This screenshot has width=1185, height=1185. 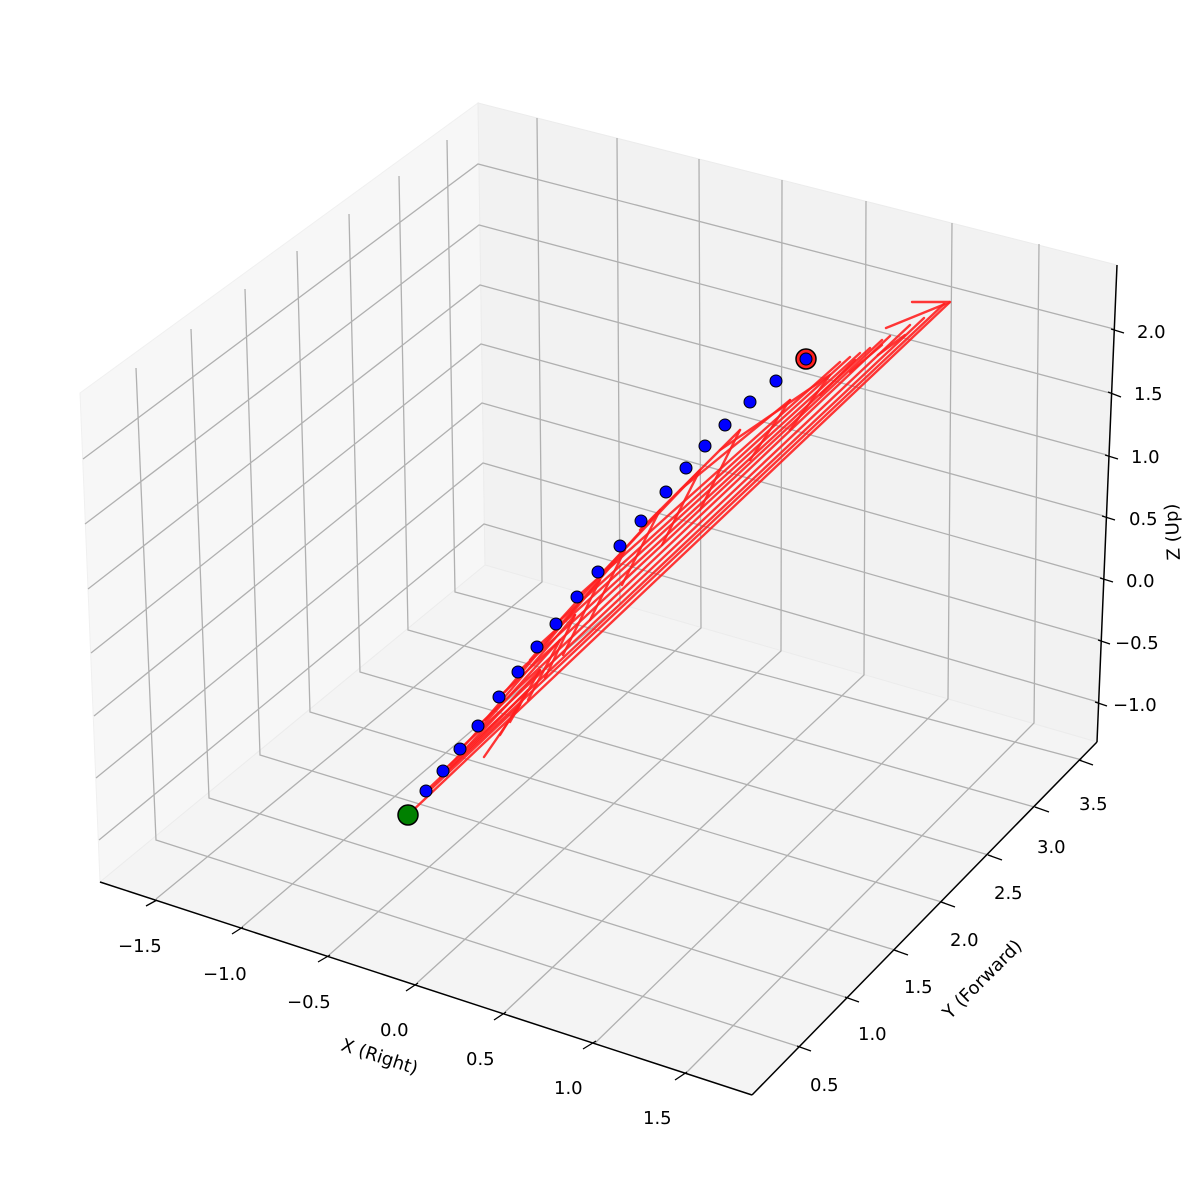 I want to click on x-tick-label: −1.5, so click(x=140, y=946).